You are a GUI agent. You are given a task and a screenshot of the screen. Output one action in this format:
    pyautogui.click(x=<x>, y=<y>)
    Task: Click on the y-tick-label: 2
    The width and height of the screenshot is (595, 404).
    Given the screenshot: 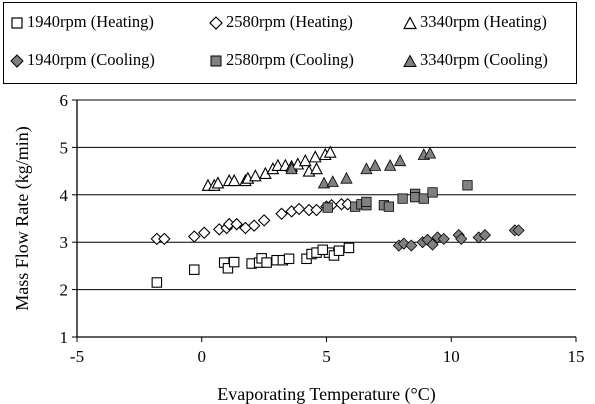 What is the action you would take?
    pyautogui.click(x=64, y=290)
    